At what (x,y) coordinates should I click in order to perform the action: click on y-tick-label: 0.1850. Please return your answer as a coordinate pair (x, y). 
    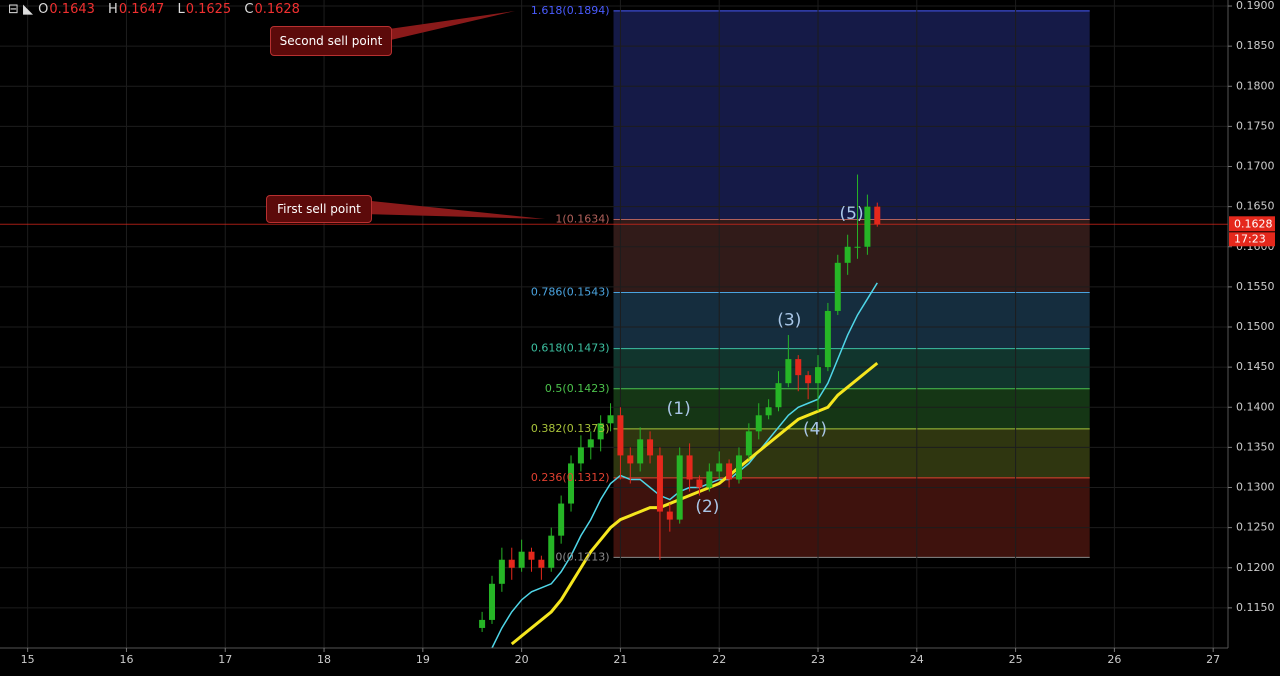
    Looking at the image, I should click on (1255, 45).